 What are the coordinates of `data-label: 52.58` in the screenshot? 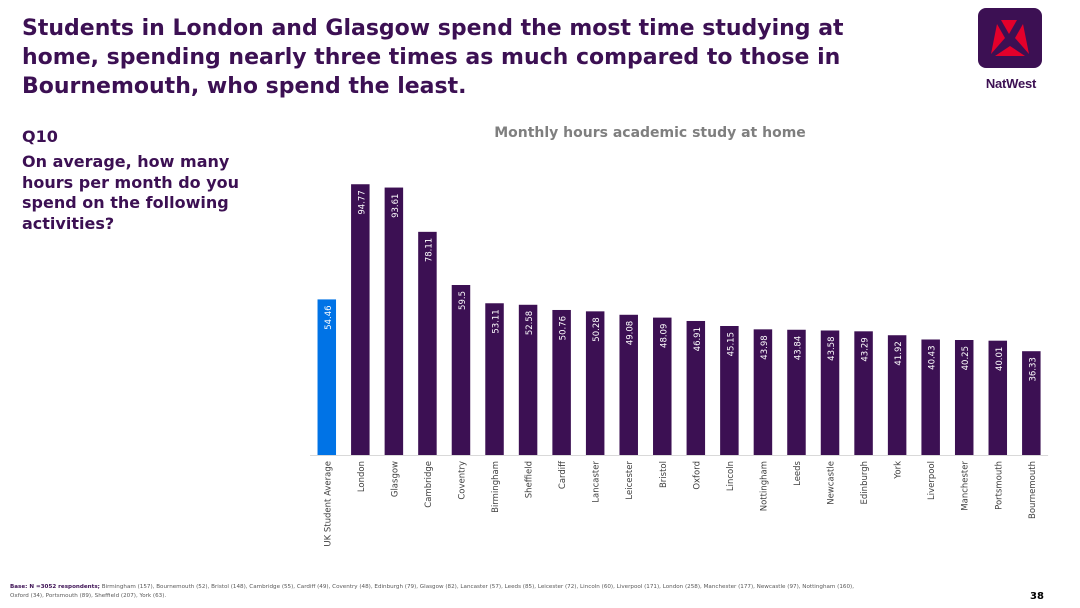 It's located at (530, 323).